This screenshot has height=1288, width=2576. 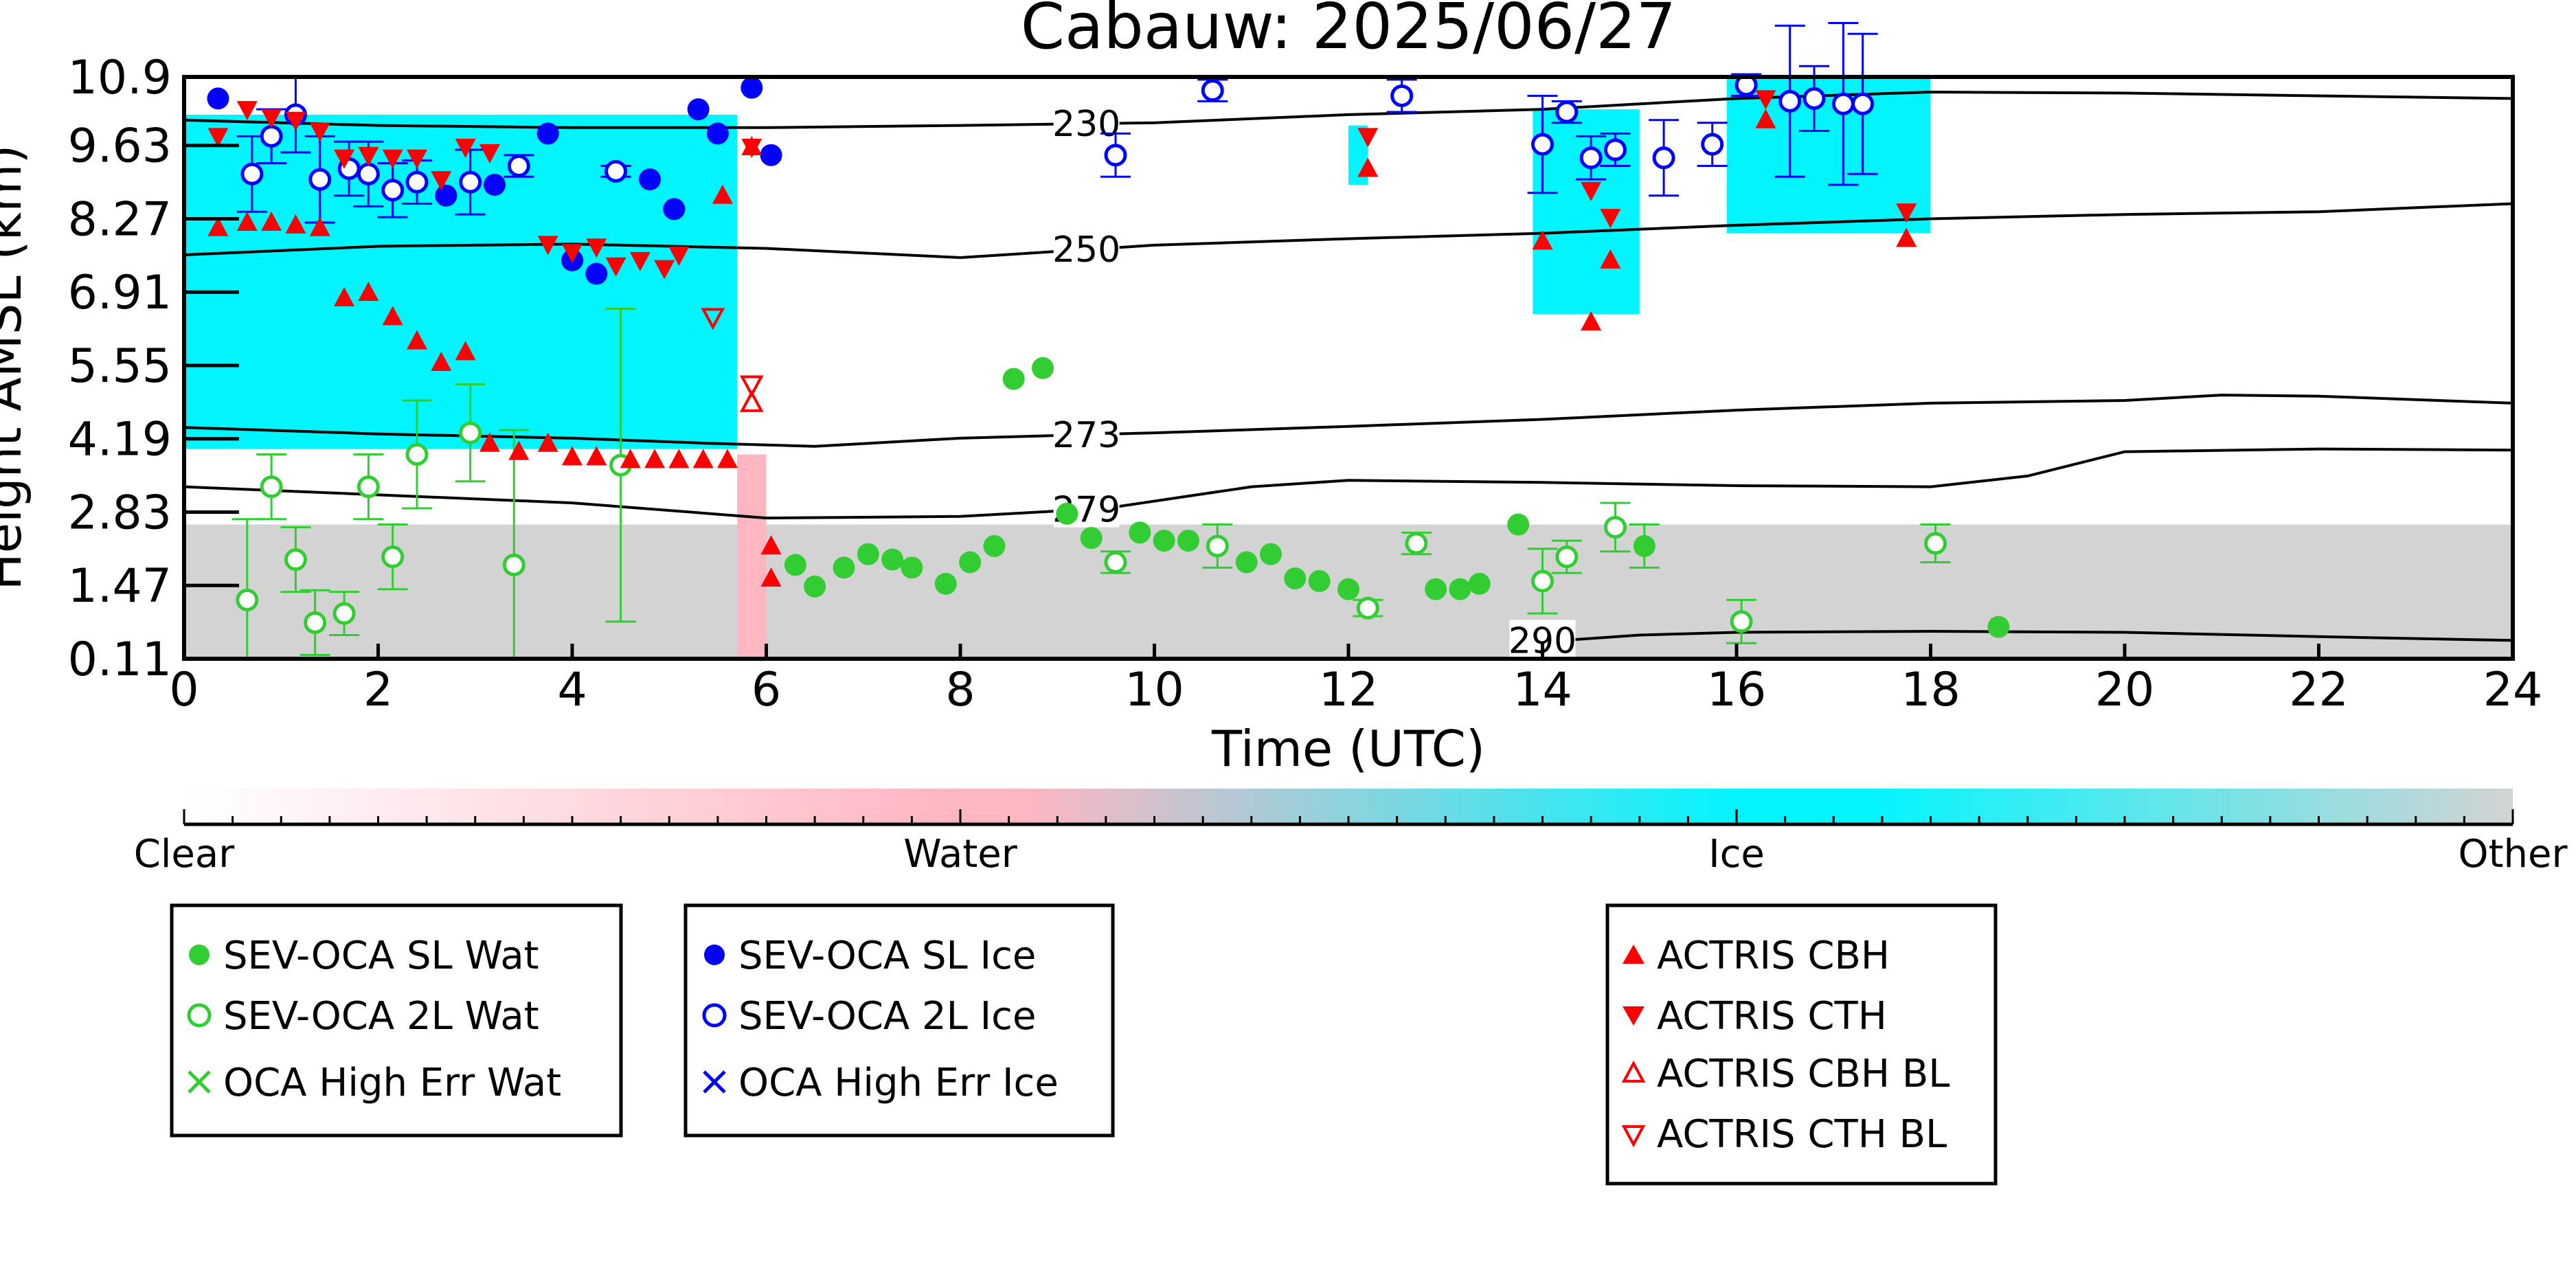 I want to click on y-tick-label: 1.47, so click(x=120, y=586).